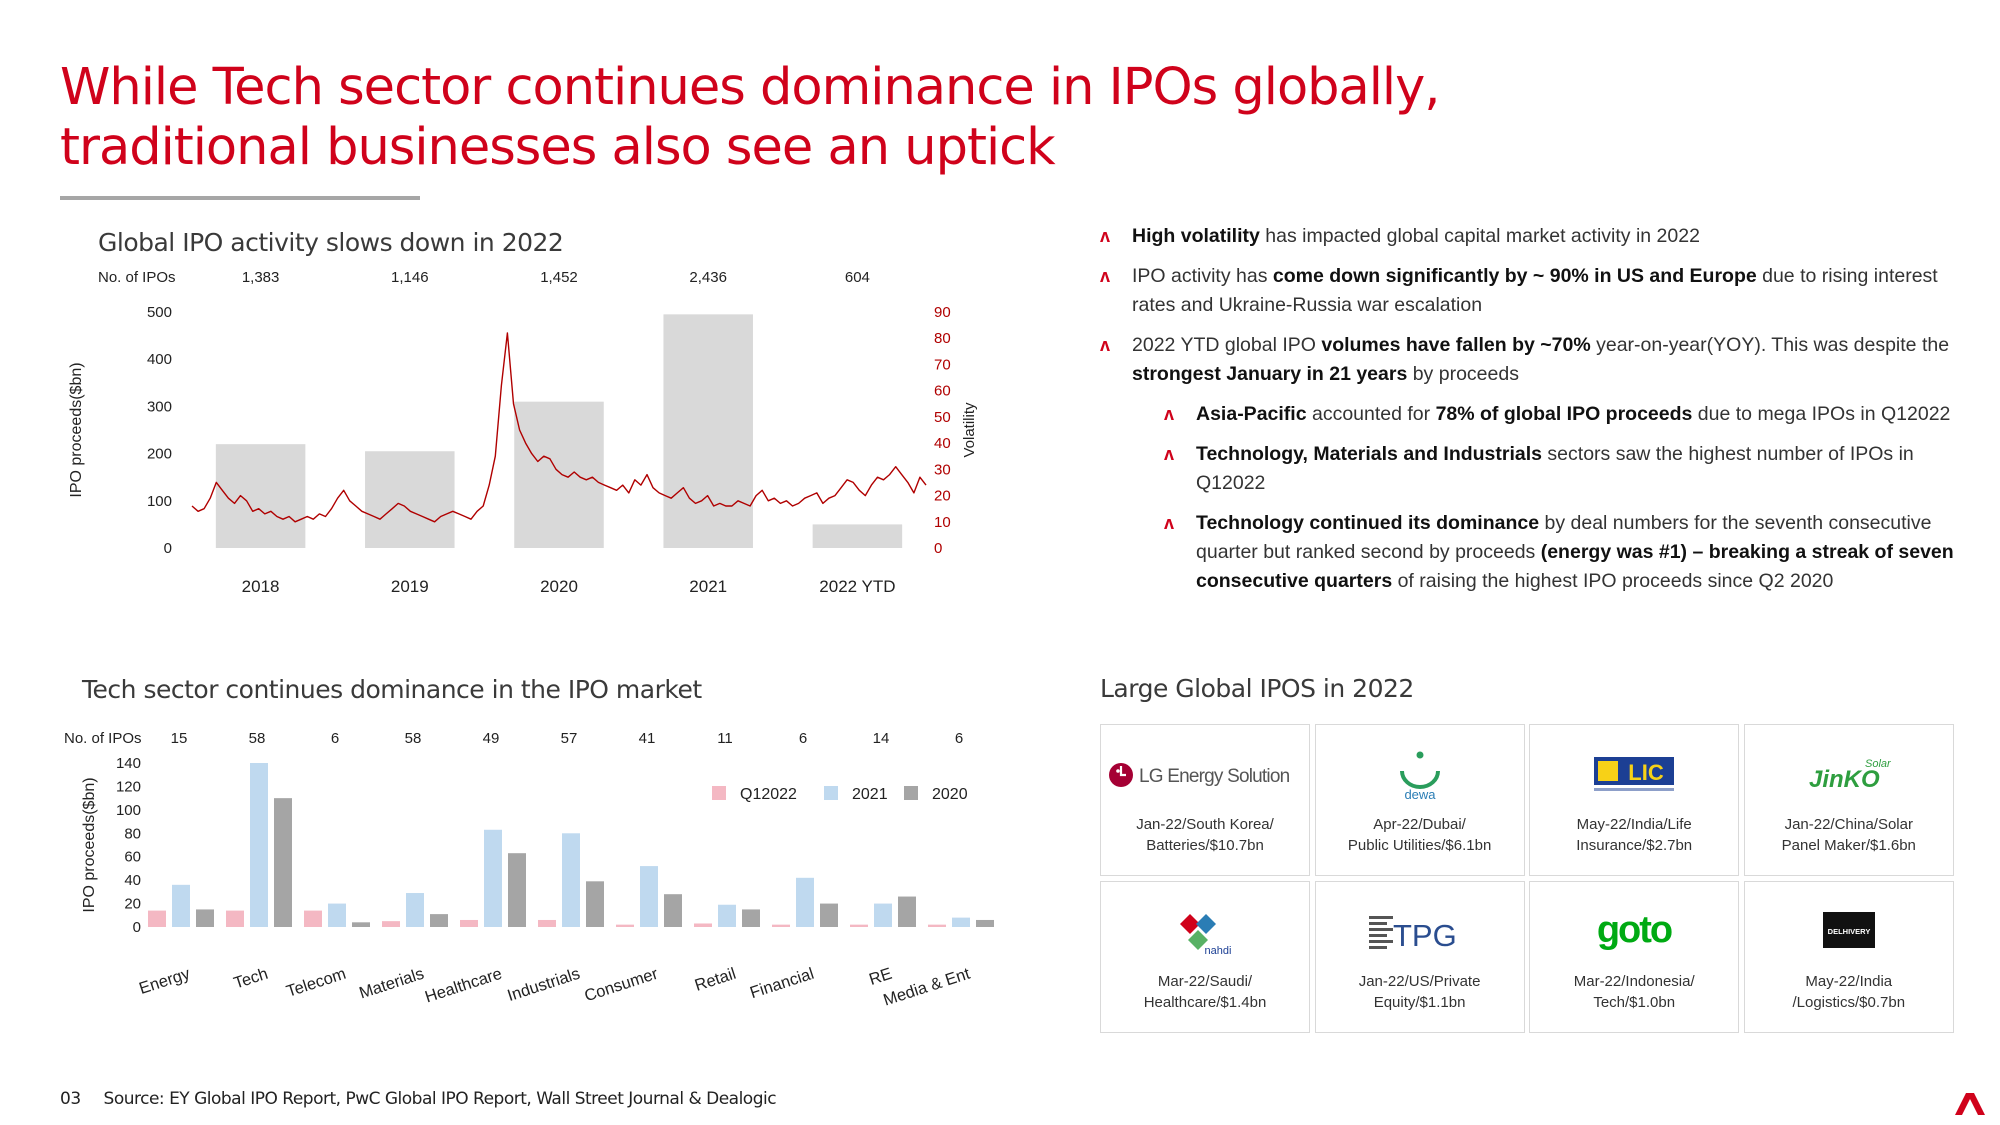 This screenshot has width=2000, height=1125. I want to click on logo-text: goto, so click(1634, 930).